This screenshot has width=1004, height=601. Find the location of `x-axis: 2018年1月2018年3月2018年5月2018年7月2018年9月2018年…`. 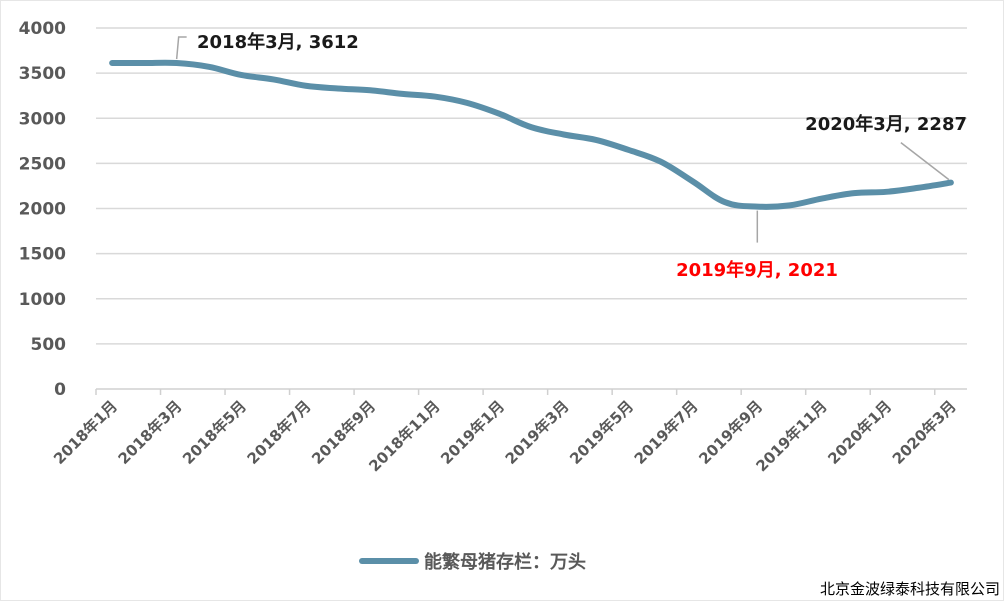

x-axis: 2018年1月2018年3月2018年5月2018年7月2018年9月2018年… is located at coordinates (508, 431).